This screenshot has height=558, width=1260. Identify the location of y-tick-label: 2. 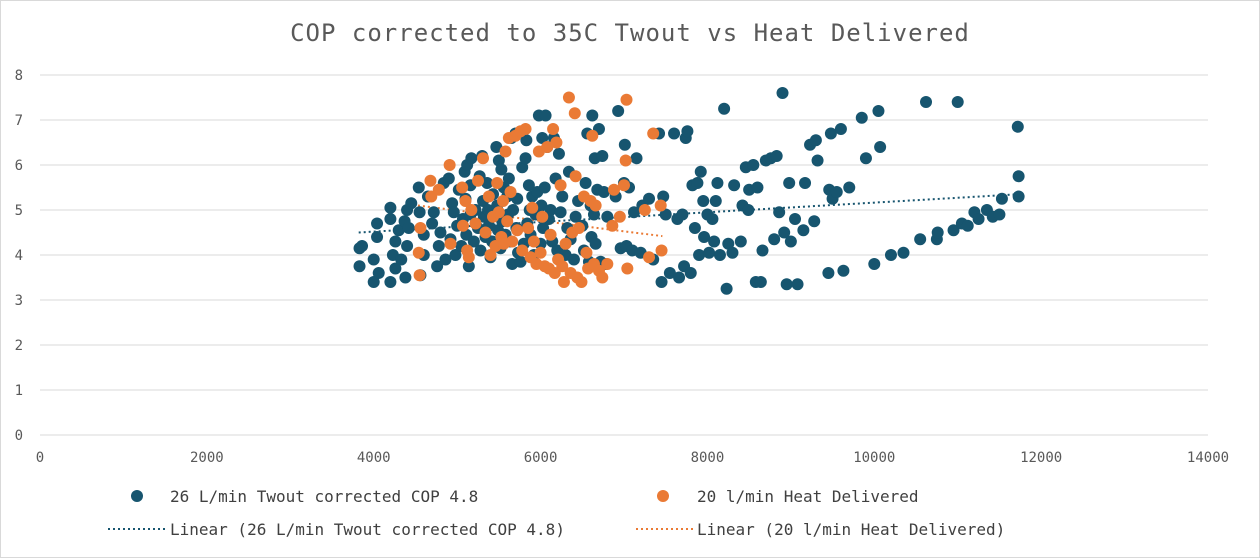
(19, 346).